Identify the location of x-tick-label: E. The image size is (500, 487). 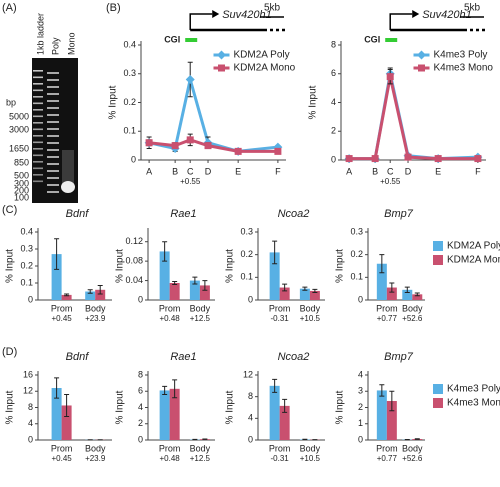
(438, 171).